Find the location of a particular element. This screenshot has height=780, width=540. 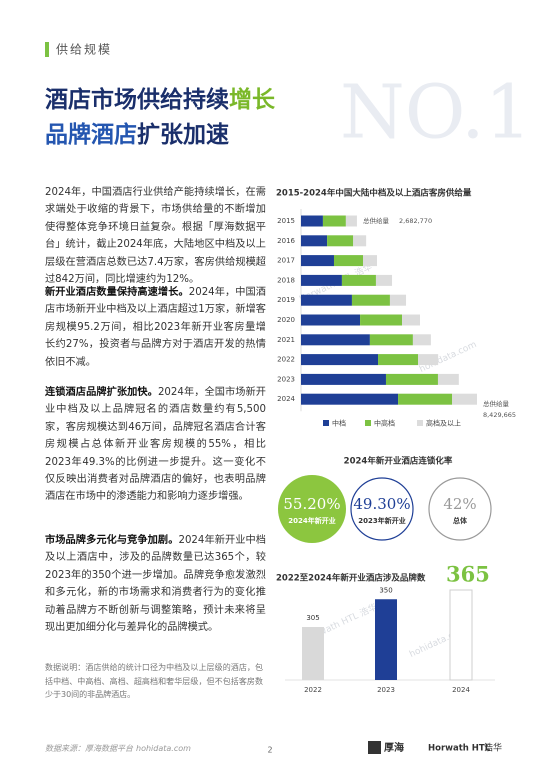

logo: 厚海 is located at coordinates (394, 747).